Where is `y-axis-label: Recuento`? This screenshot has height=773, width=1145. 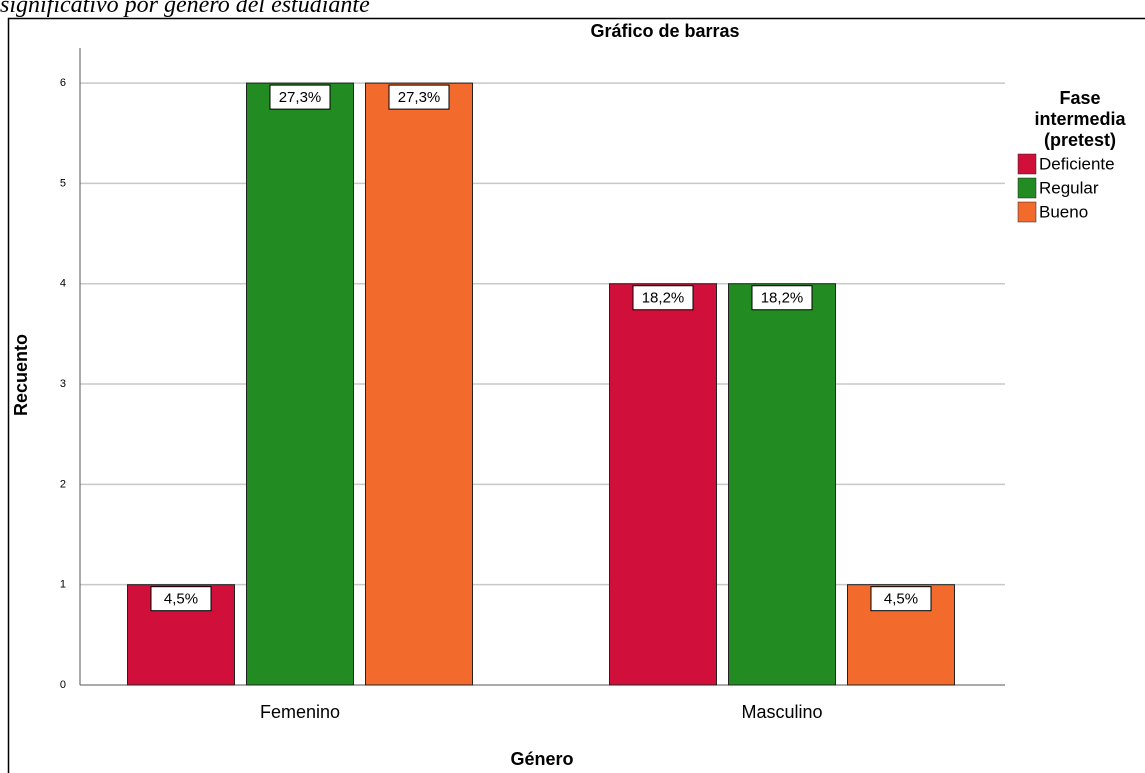
y-axis-label: Recuento is located at coordinates (21, 375).